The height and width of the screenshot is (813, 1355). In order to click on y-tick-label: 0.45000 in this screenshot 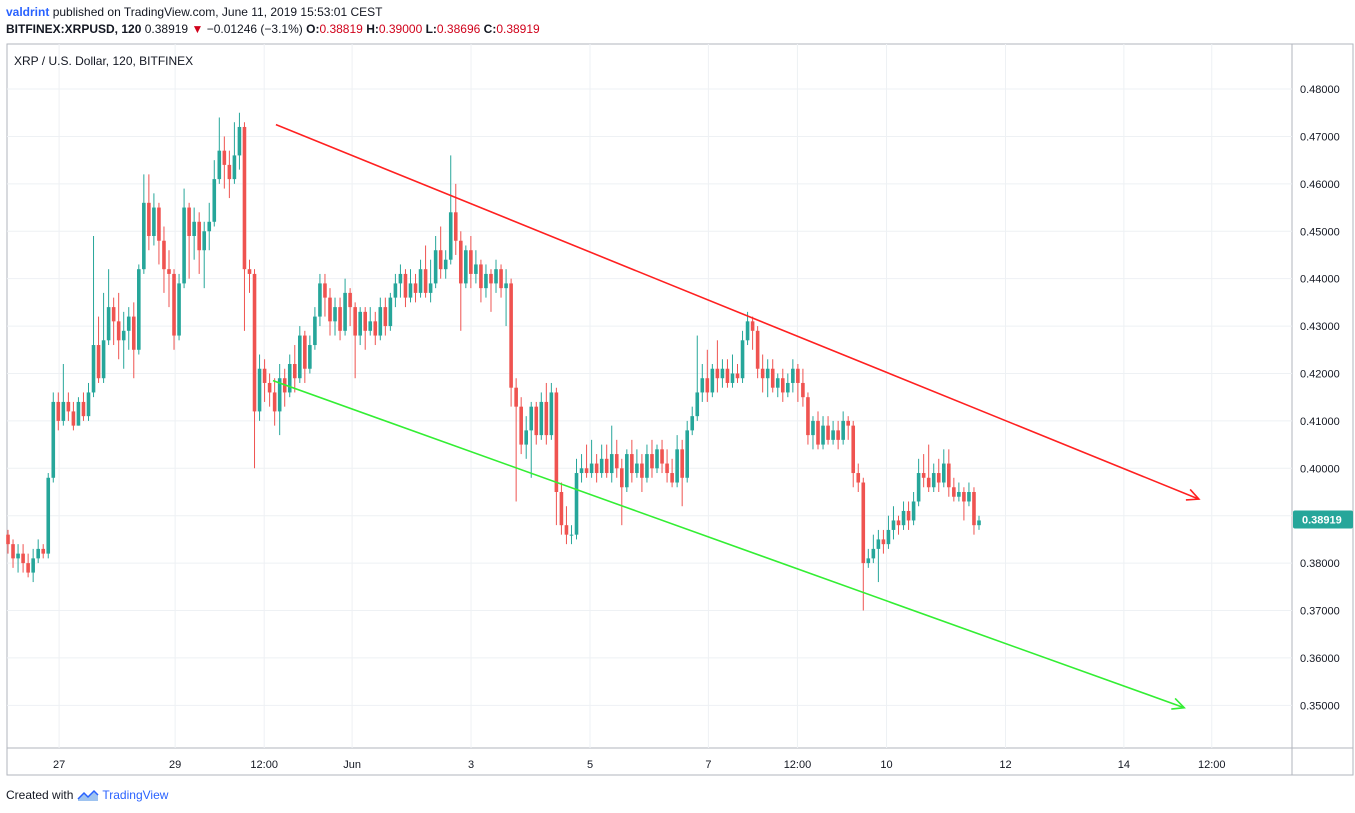, I will do `click(1320, 232)`.